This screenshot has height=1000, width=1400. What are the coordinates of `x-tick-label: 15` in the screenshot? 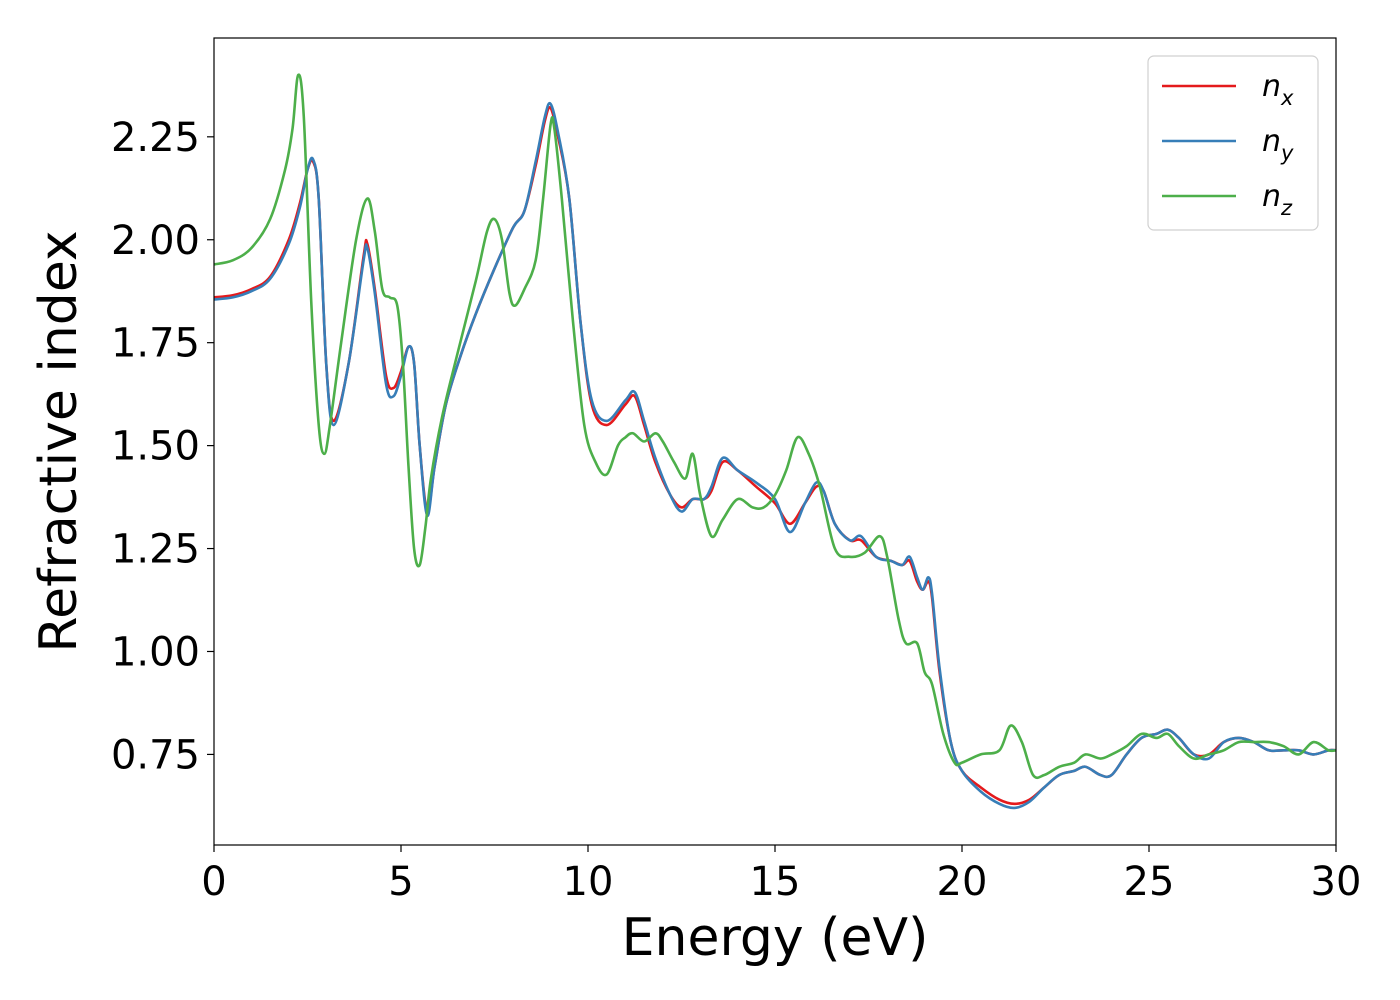 It's located at (775, 882).